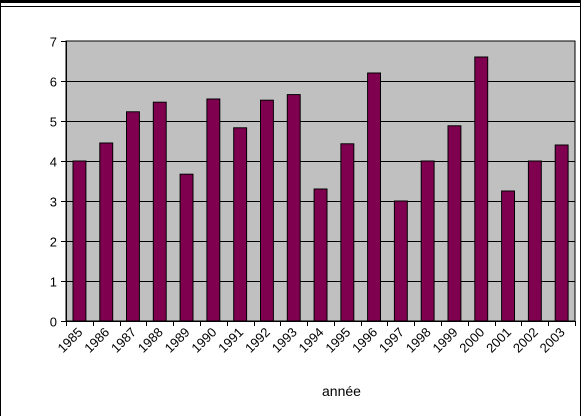  I want to click on y-tick-label: 5, so click(53, 122).